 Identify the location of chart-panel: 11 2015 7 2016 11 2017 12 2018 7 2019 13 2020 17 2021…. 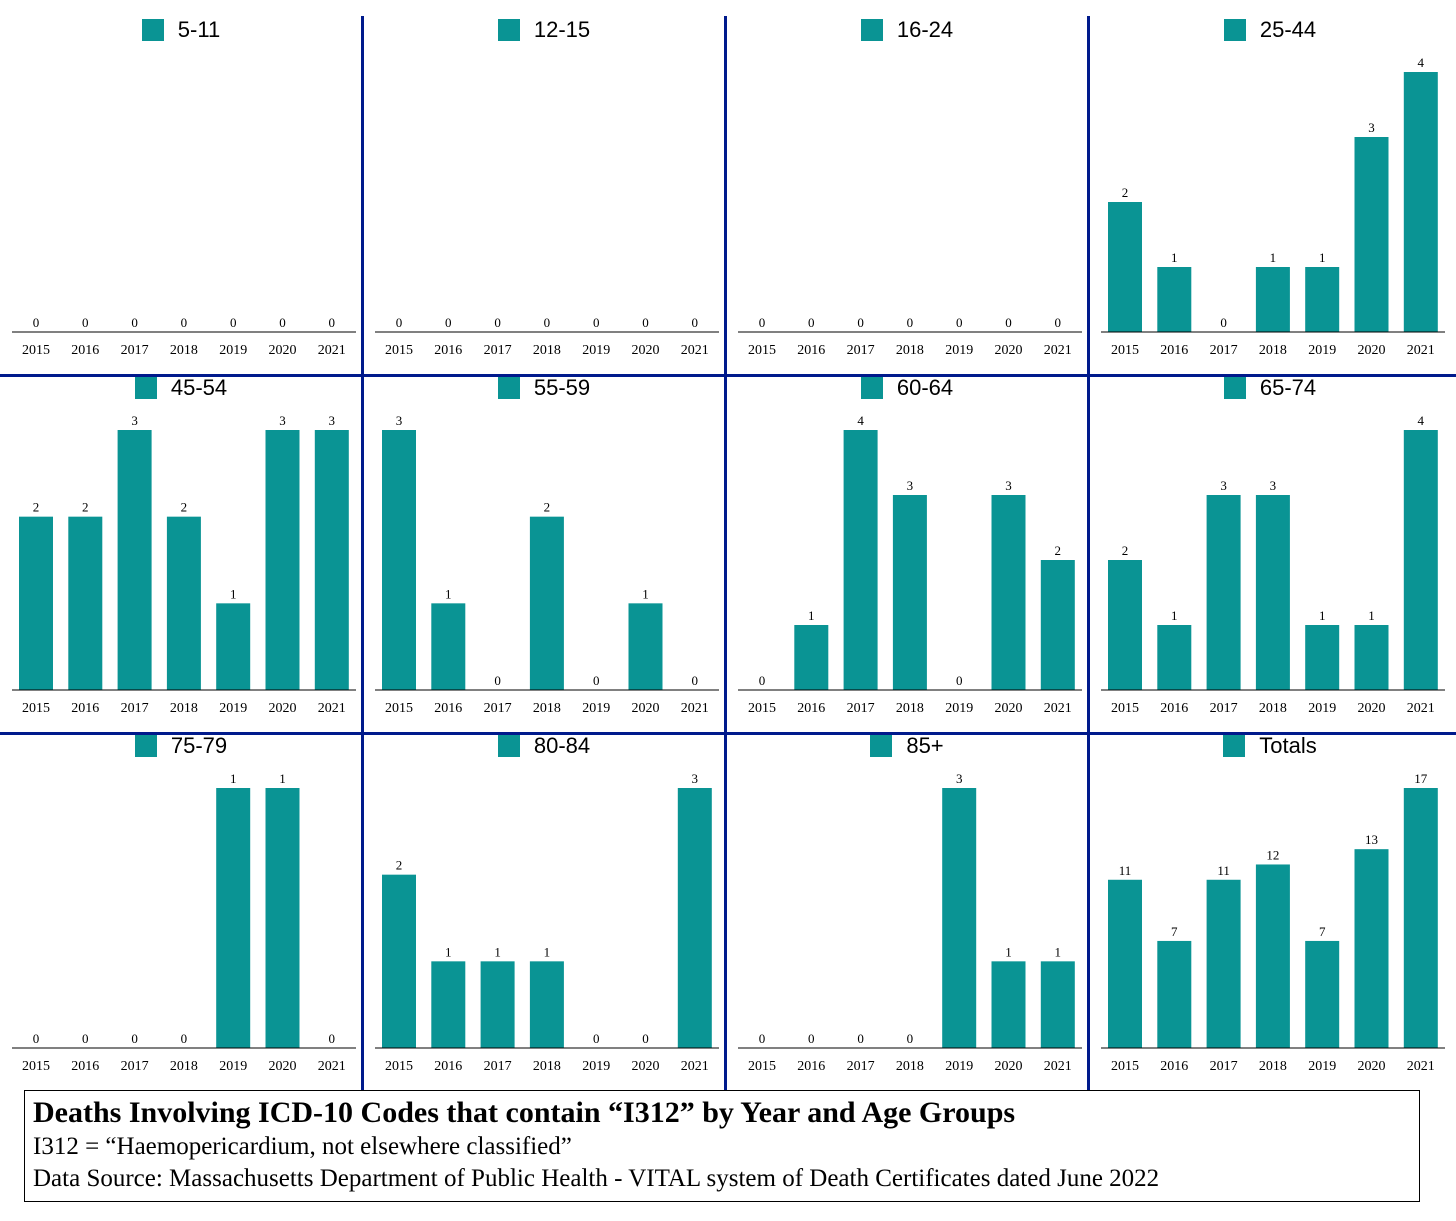
(1270, 895).